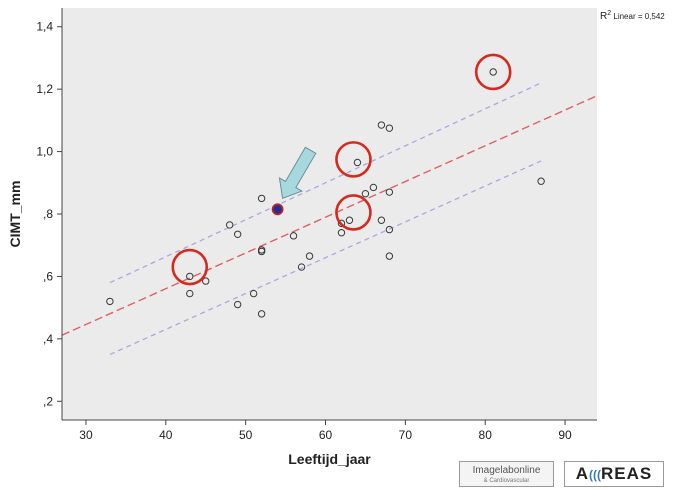 This screenshot has height=490, width=691. Describe the element at coordinates (166, 435) in the screenshot. I see `x-tick-label: 40` at that location.